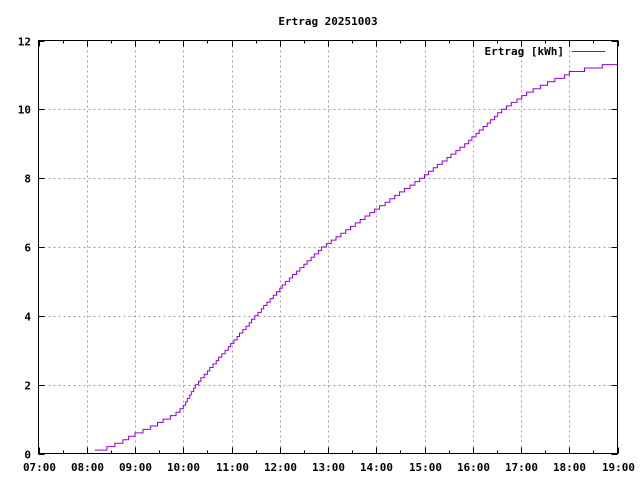  What do you see at coordinates (39, 467) in the screenshot?
I see `x-tick-label: 07:00` at bounding box center [39, 467].